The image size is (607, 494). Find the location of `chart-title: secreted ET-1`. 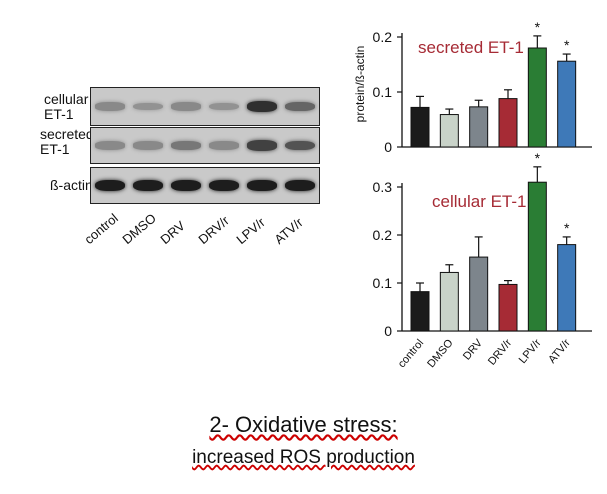

chart-title: secreted ET-1 is located at coordinates (471, 47).